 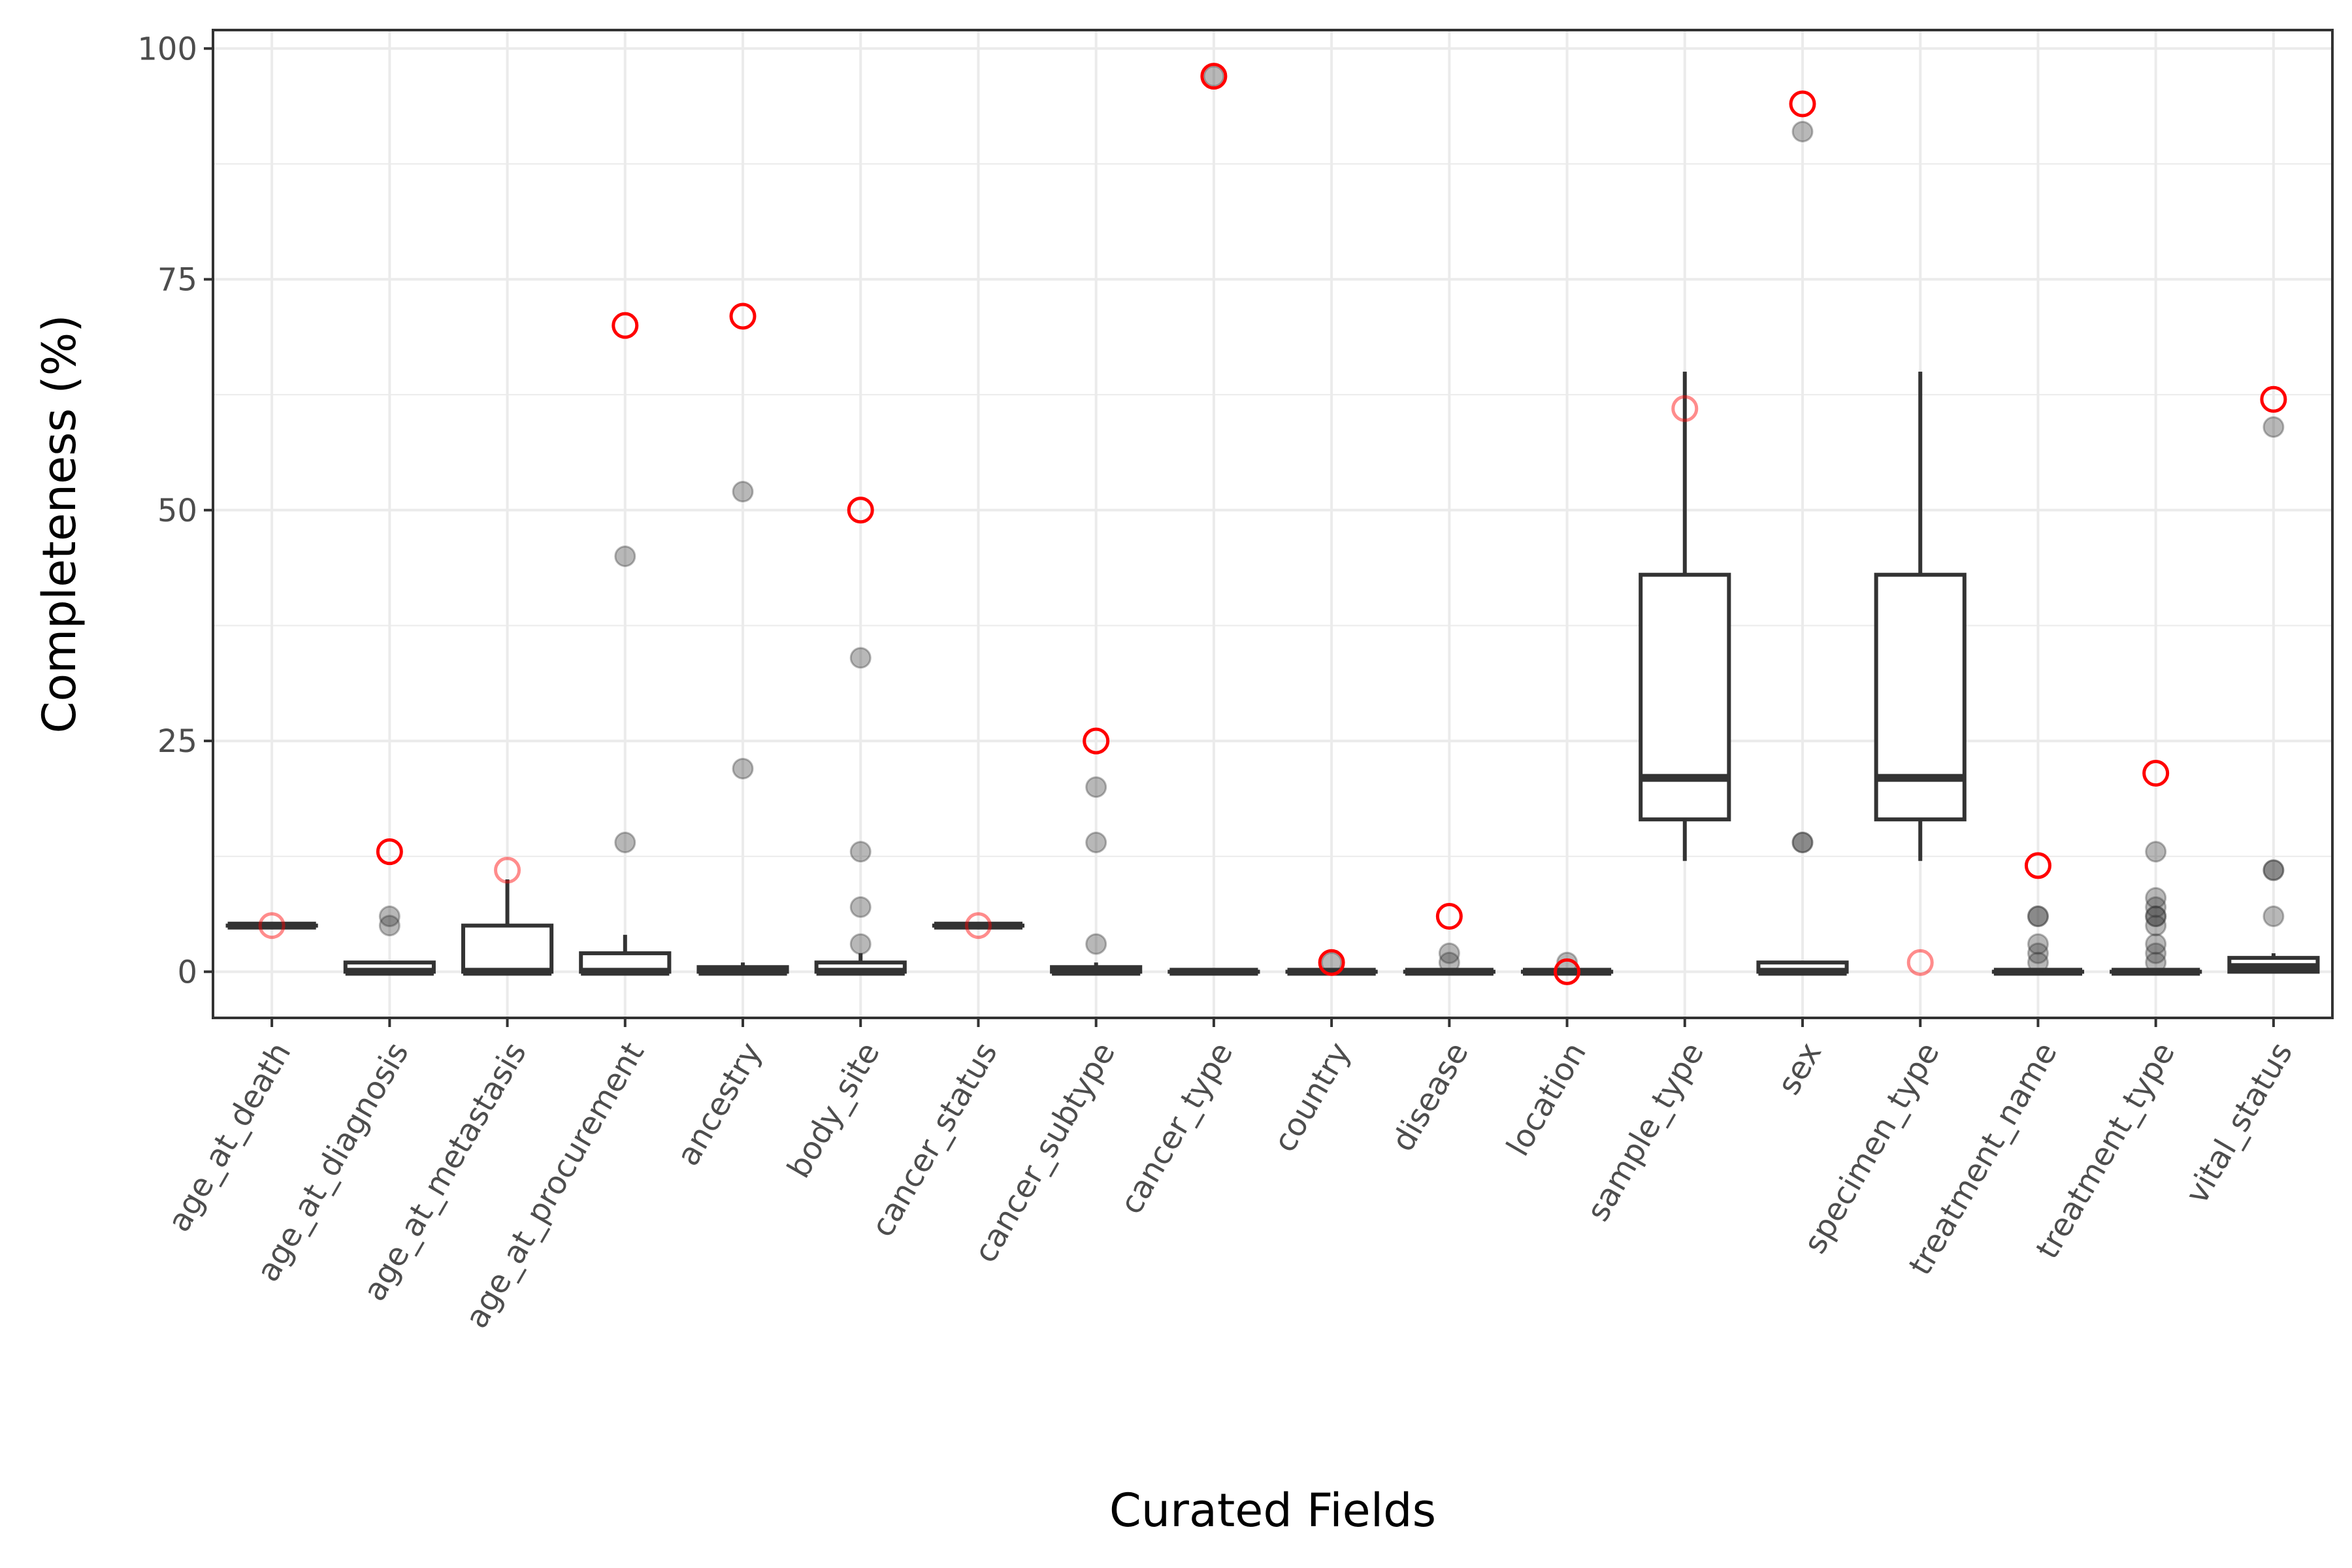 What do you see at coordinates (389, 968) in the screenshot?
I see `box-age_at_diagnosis` at bounding box center [389, 968].